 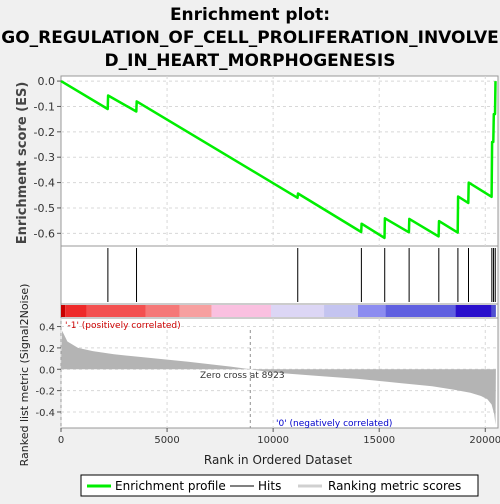 What do you see at coordinates (24, 375) in the screenshot?
I see `metric-axis-label: Ranked list metric (Signal2Noise)` at bounding box center [24, 375].